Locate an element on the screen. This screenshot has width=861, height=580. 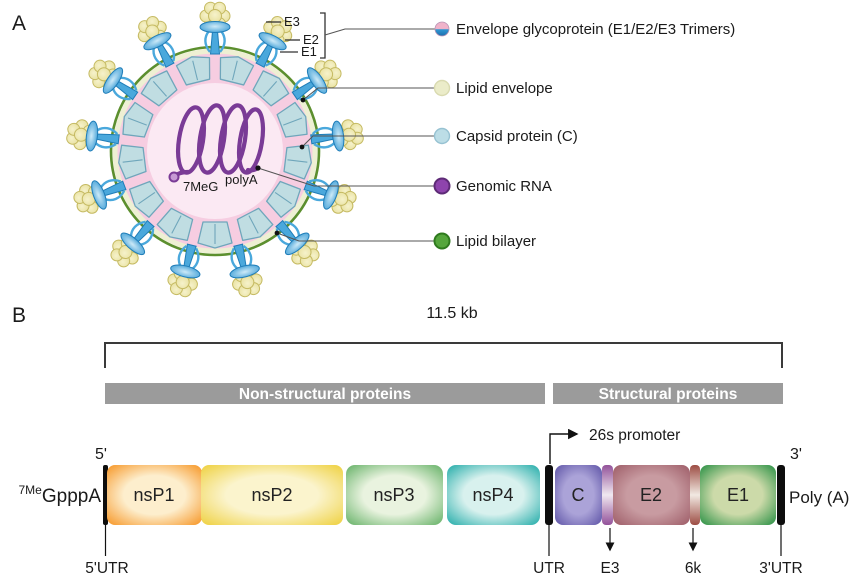
gene-box-nsp2 is located at coordinates (272, 495).